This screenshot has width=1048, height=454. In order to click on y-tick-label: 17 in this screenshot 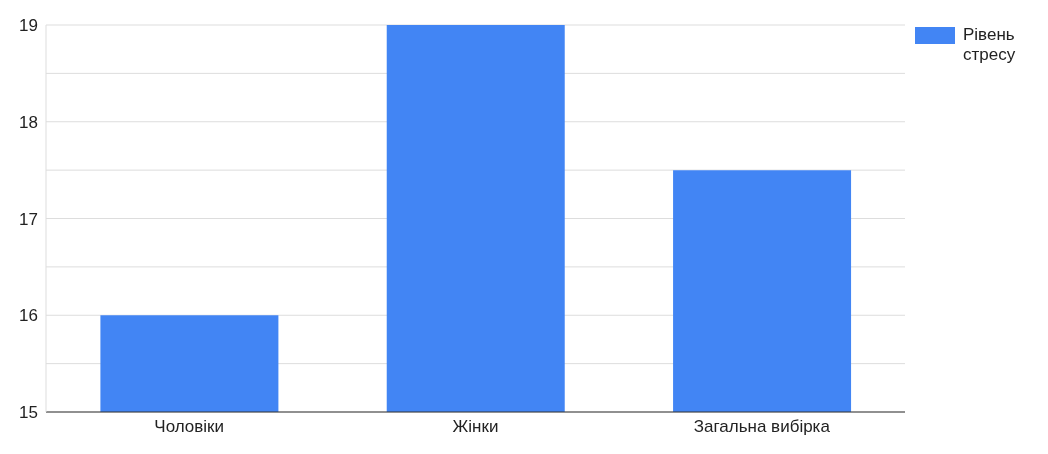, I will do `click(28, 219)`.